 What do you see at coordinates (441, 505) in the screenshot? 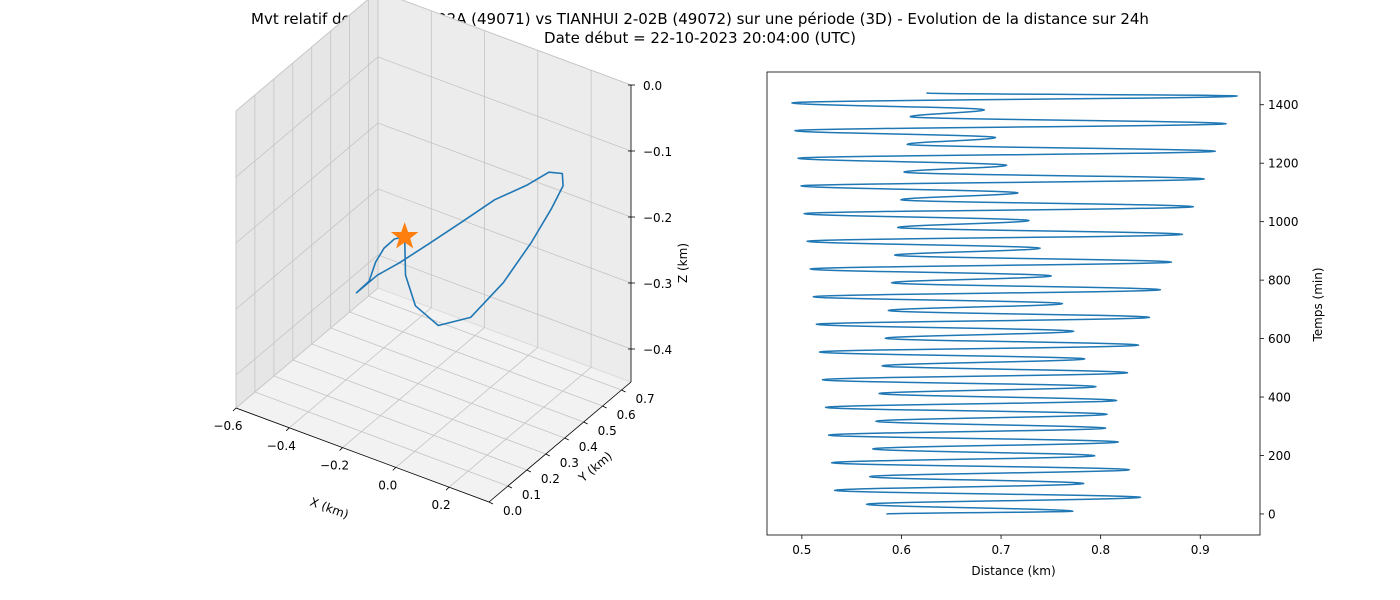
I see `x-tick-label: 0.2` at bounding box center [441, 505].